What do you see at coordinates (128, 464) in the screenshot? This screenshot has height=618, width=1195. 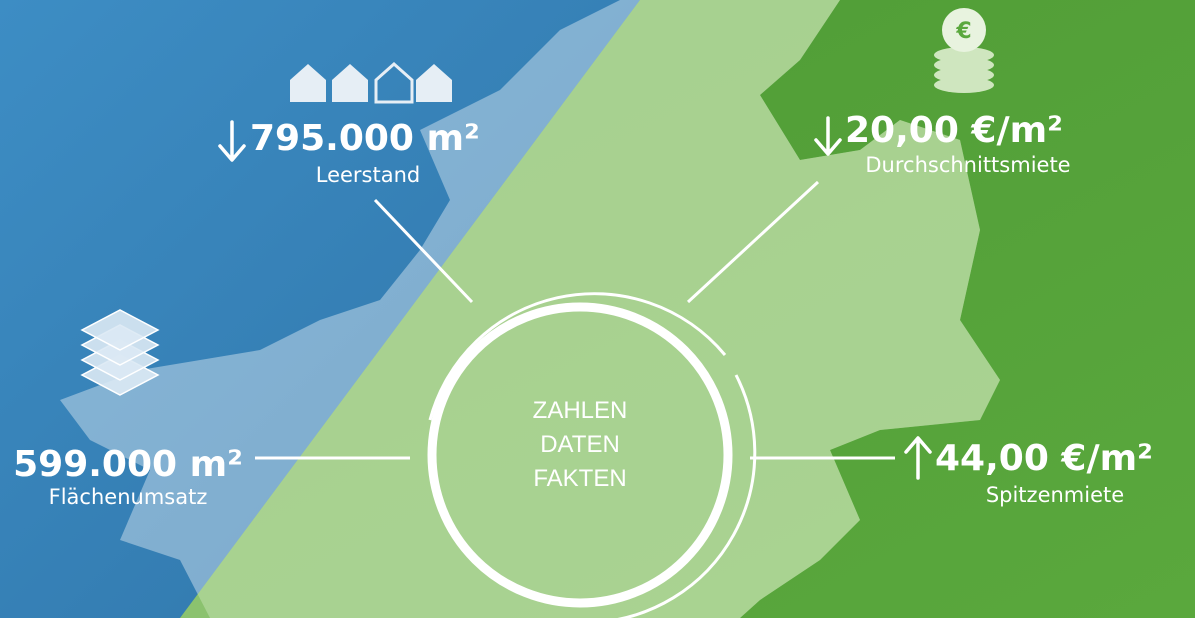 I see `stat-value: 599.000 m²` at bounding box center [128, 464].